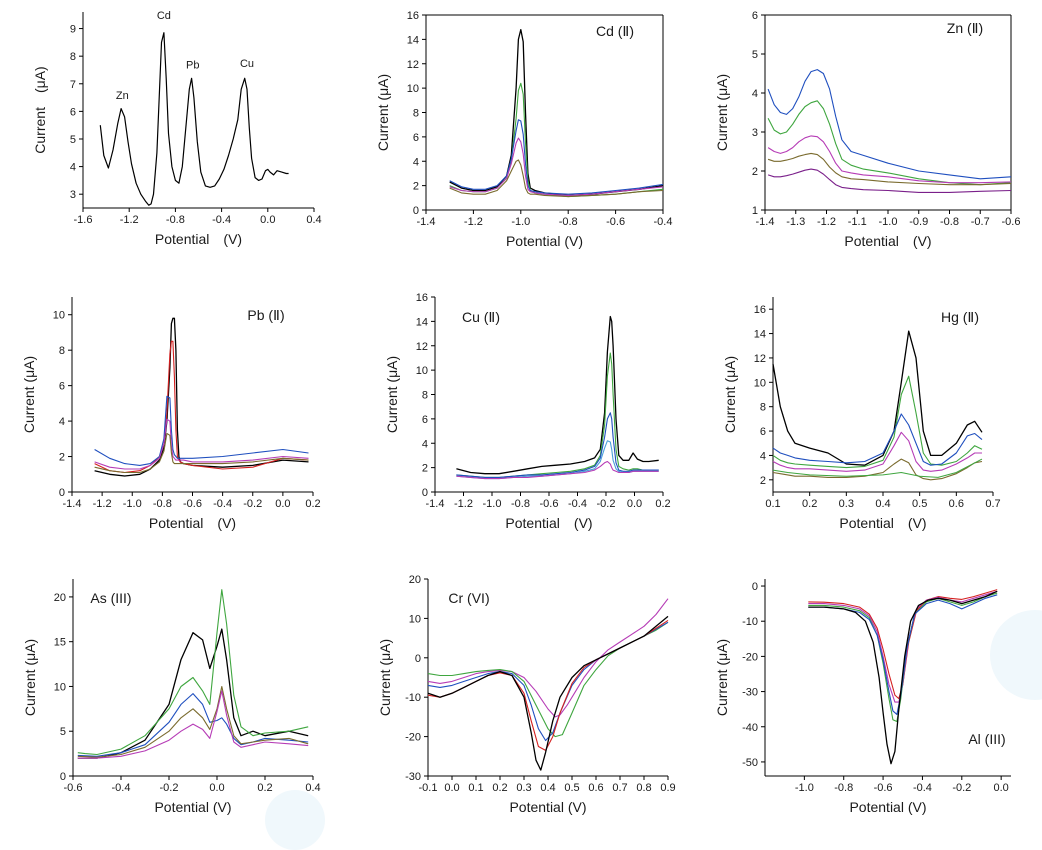 The height and width of the screenshot is (850, 1042). Describe the element at coordinates (763, 481) in the screenshot. I see `y-tick-label: 2` at that location.